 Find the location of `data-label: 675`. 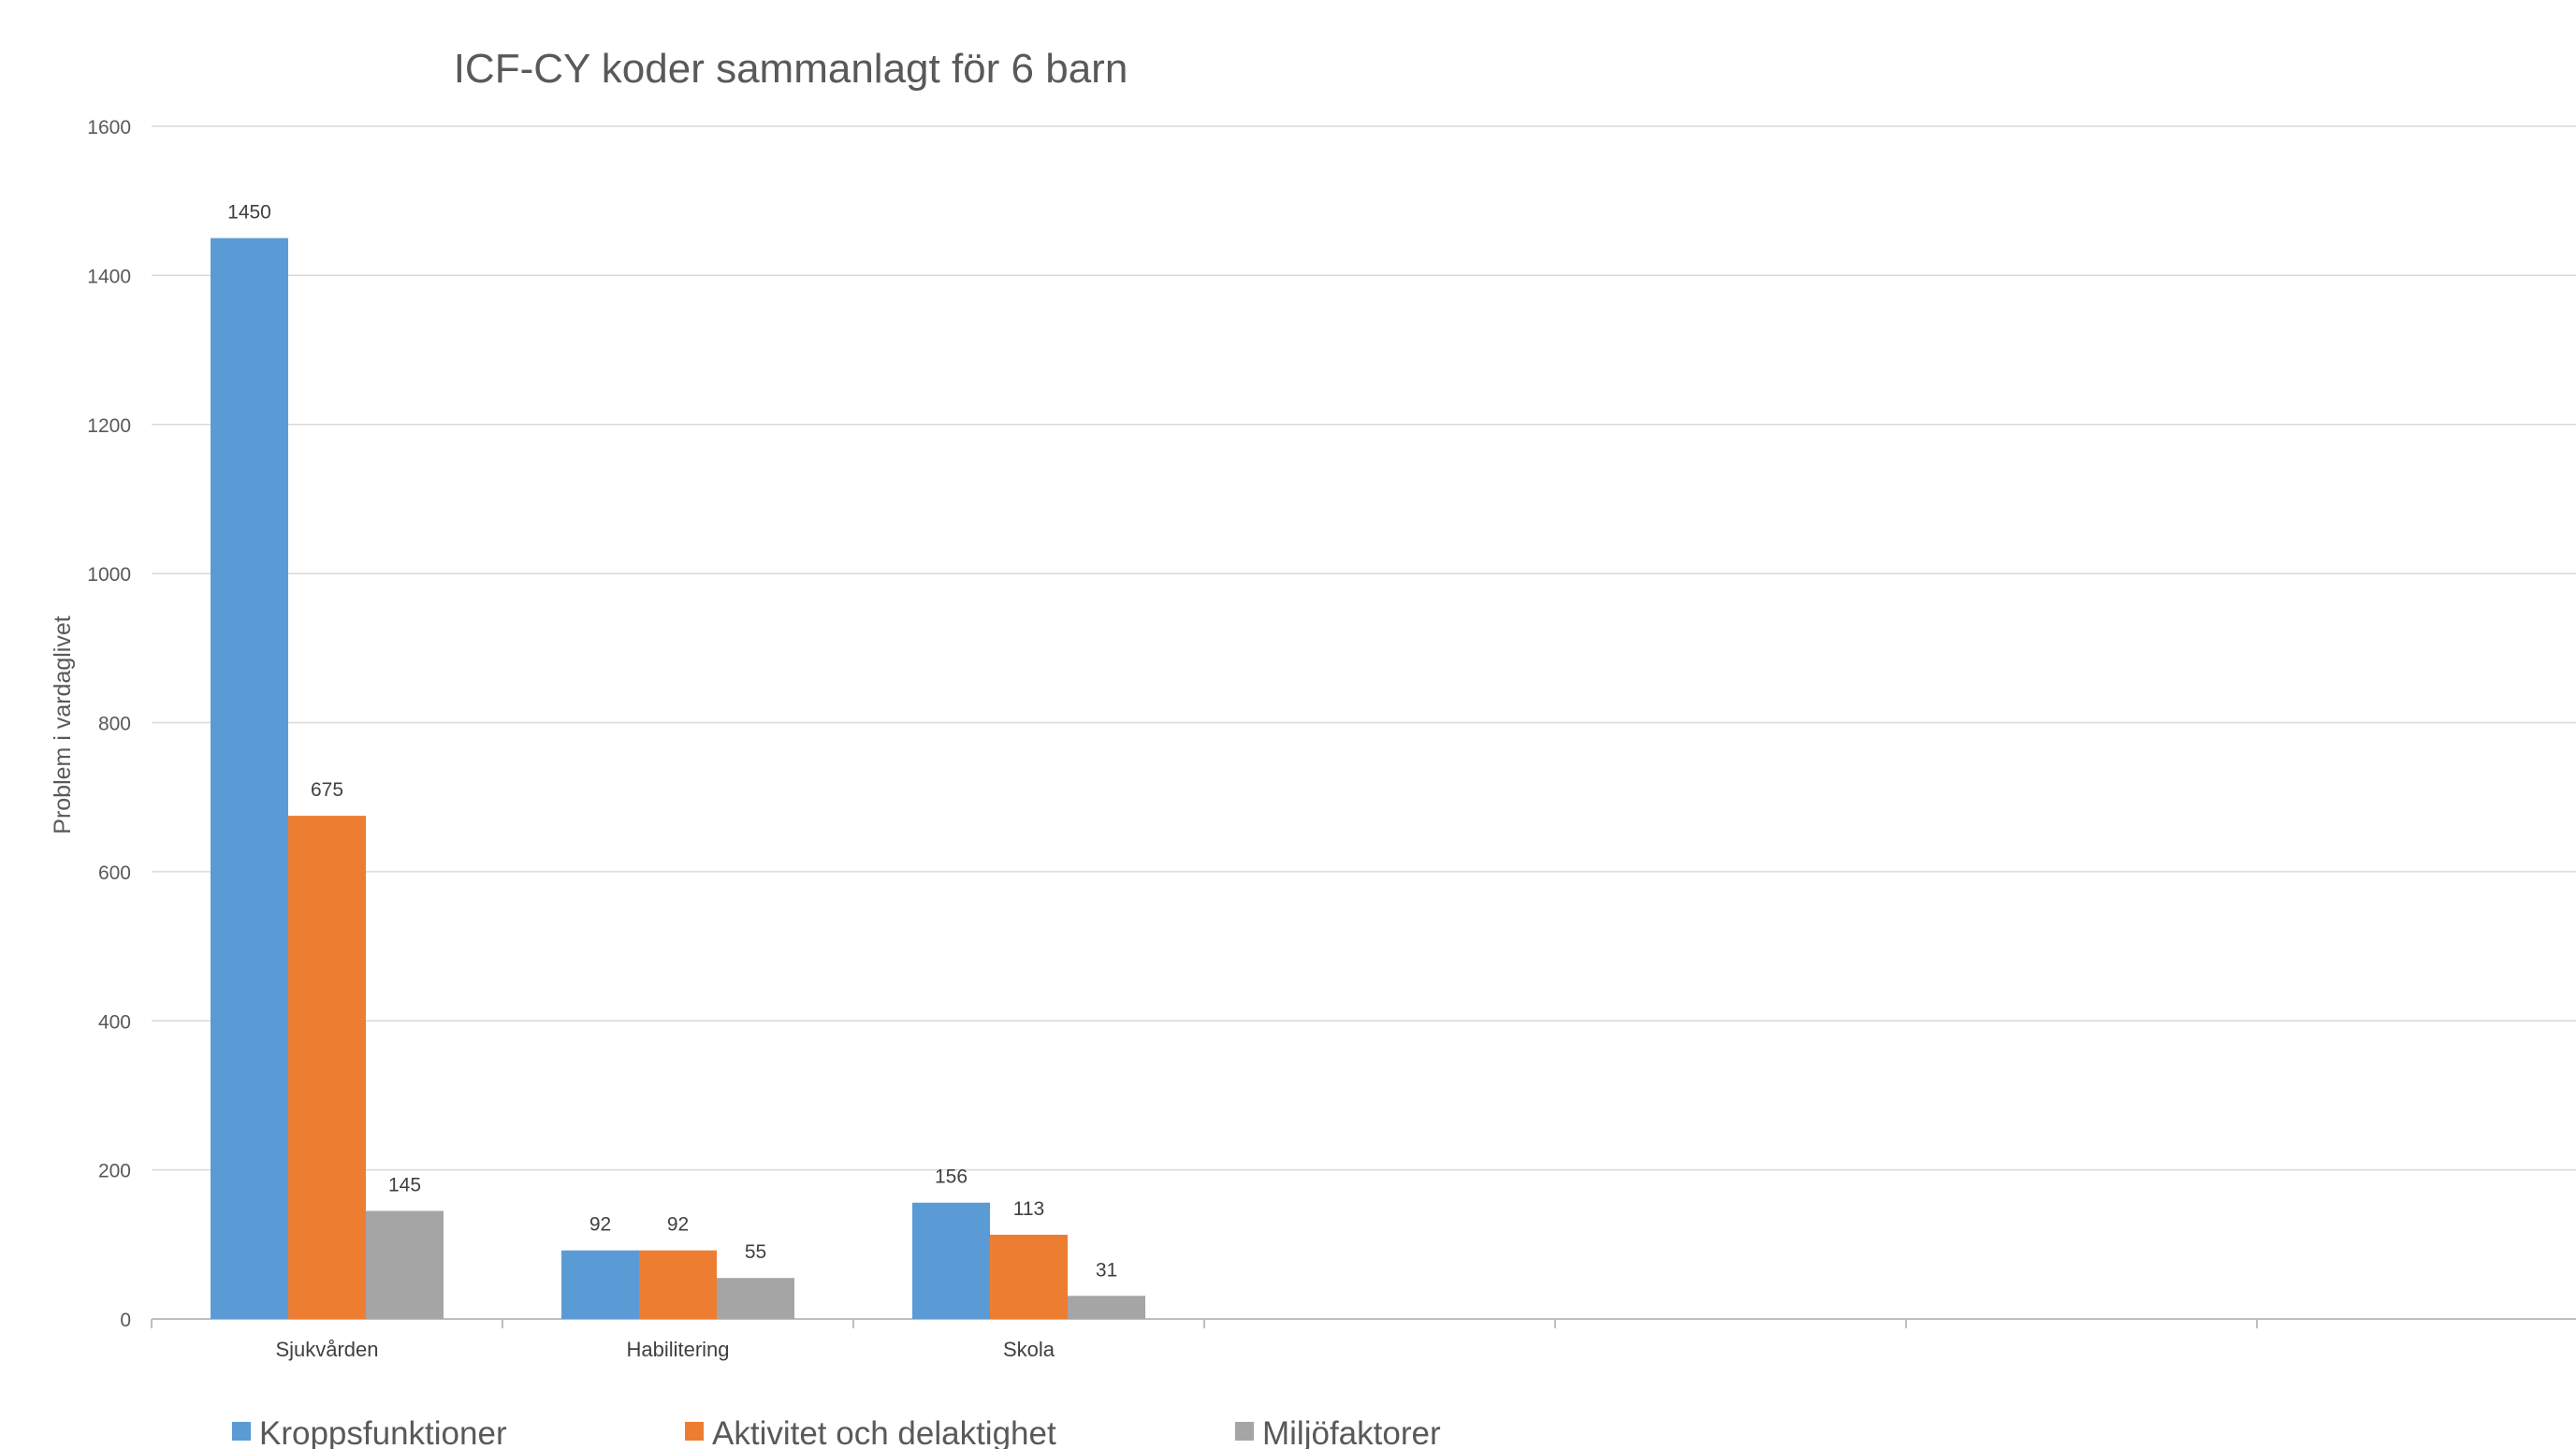

data-label: 675 is located at coordinates (327, 790).